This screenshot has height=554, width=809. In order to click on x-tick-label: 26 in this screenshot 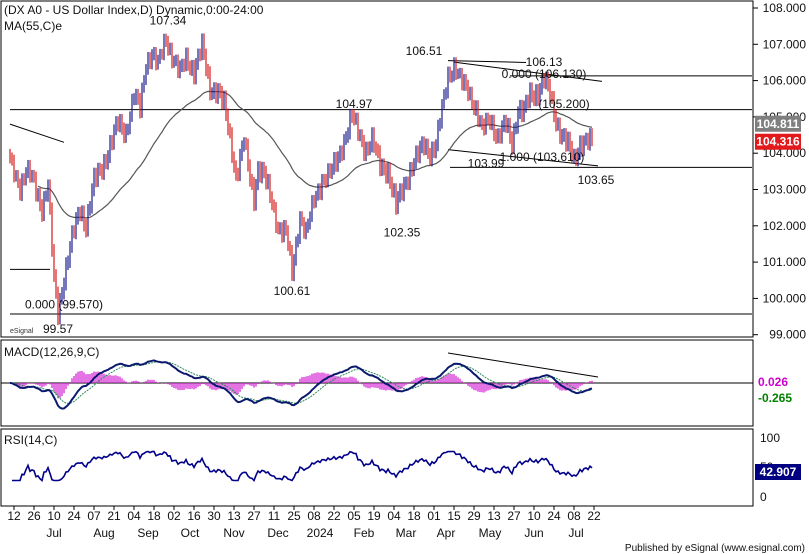, I will do `click(34, 516)`.